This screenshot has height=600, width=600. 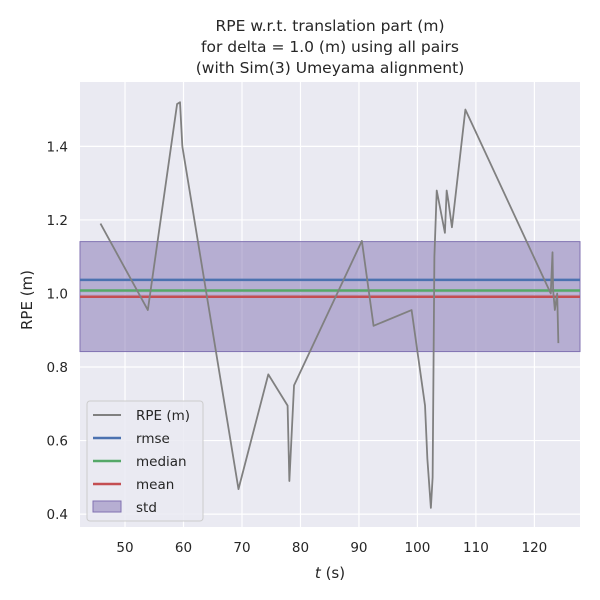 I want to click on x-axis-label-unit: (s), so click(x=333, y=573).